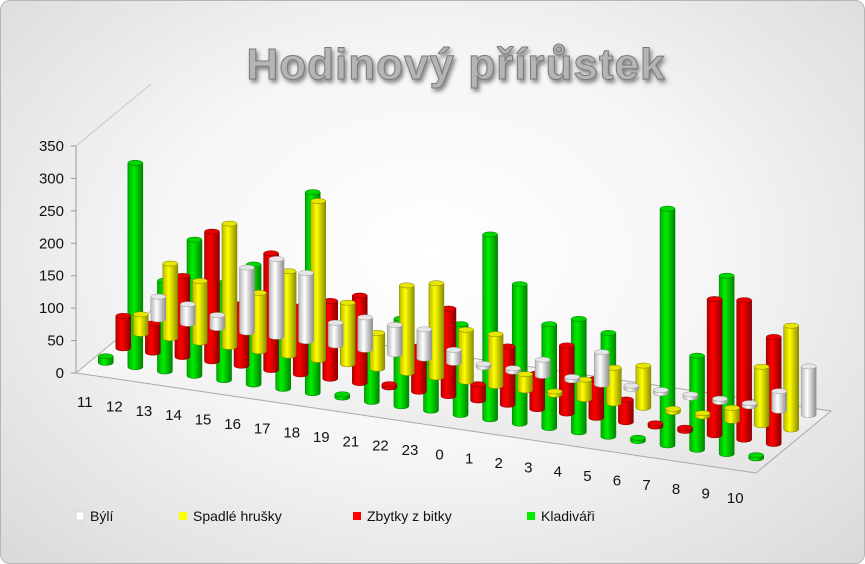 The height and width of the screenshot is (564, 865). Describe the element at coordinates (203, 420) in the screenshot. I see `x-tick-label: 15` at that location.